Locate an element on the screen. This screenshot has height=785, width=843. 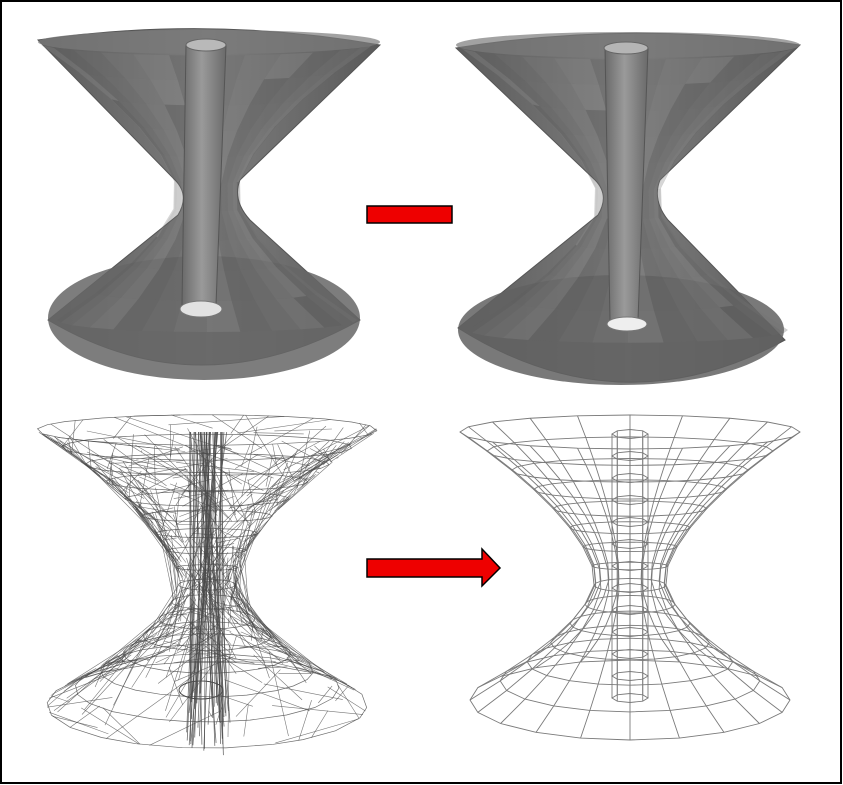
ring-line is located at coordinates (207, 705).